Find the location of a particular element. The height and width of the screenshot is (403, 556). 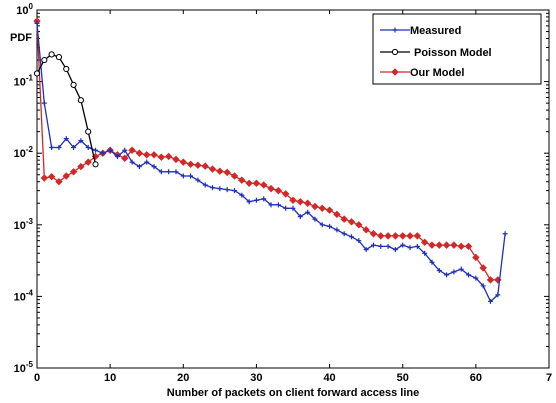

legend-entry: Measured is located at coordinates (420, 31).